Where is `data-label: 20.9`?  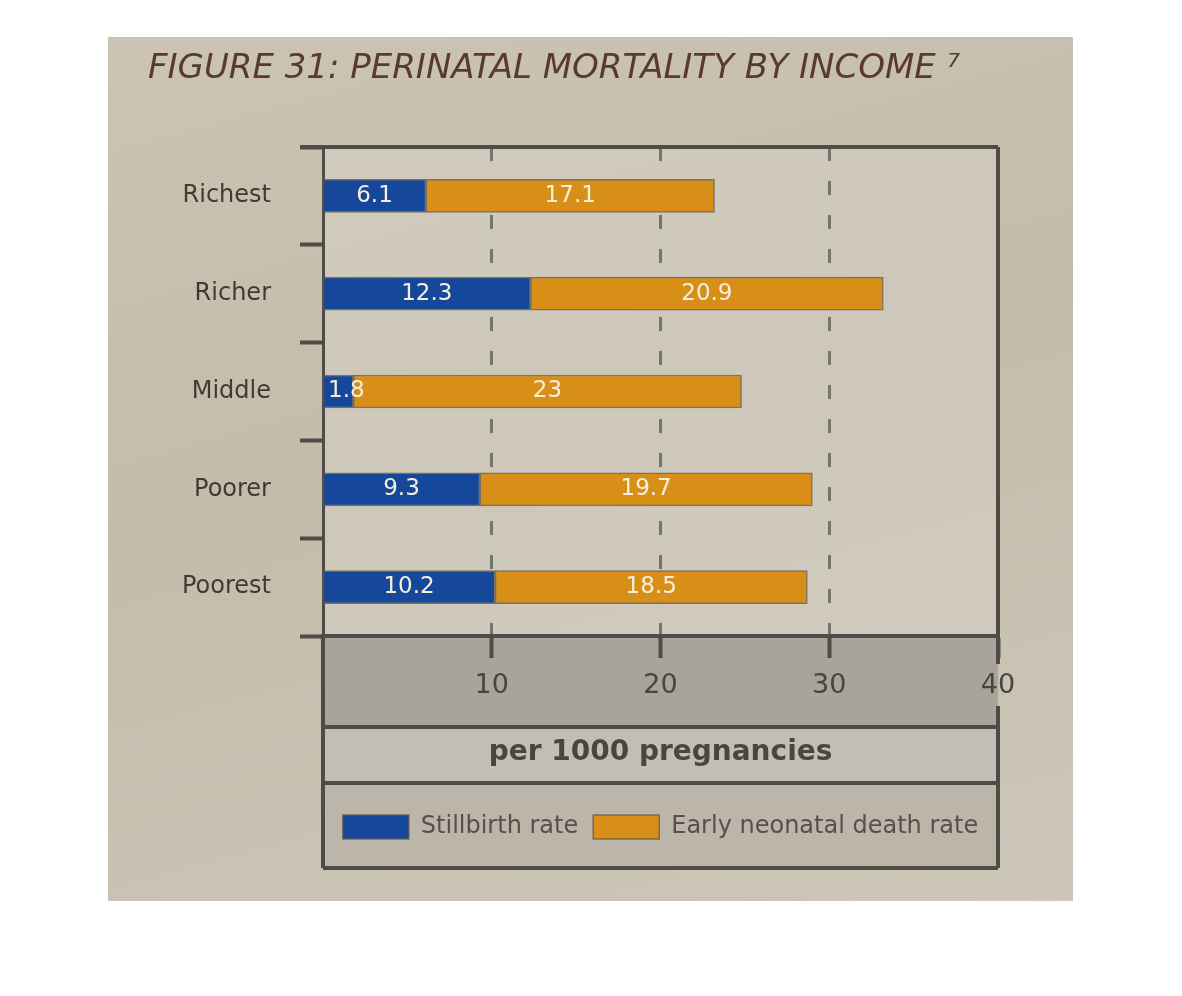
data-label: 20.9 is located at coordinates (707, 291).